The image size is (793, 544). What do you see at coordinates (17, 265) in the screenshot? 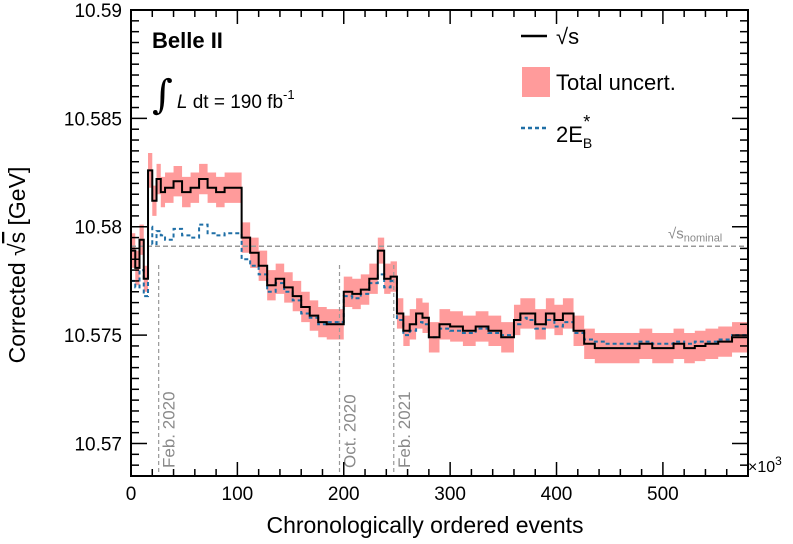
I see `y-axis-label: Corrected √s [GeV]` at bounding box center [17, 265].